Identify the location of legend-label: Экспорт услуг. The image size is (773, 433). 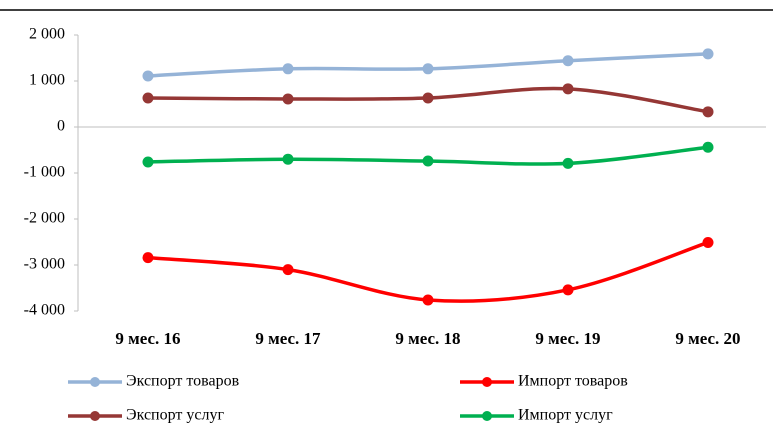
(175, 415).